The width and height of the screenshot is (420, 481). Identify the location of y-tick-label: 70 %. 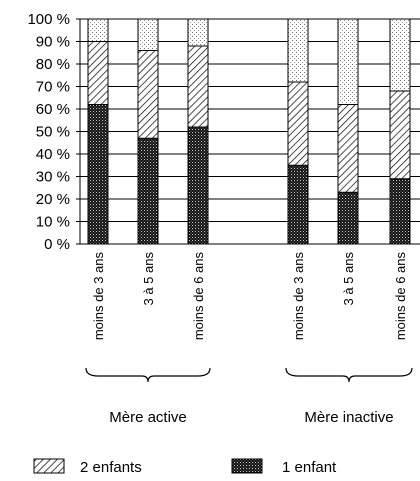
(53, 87).